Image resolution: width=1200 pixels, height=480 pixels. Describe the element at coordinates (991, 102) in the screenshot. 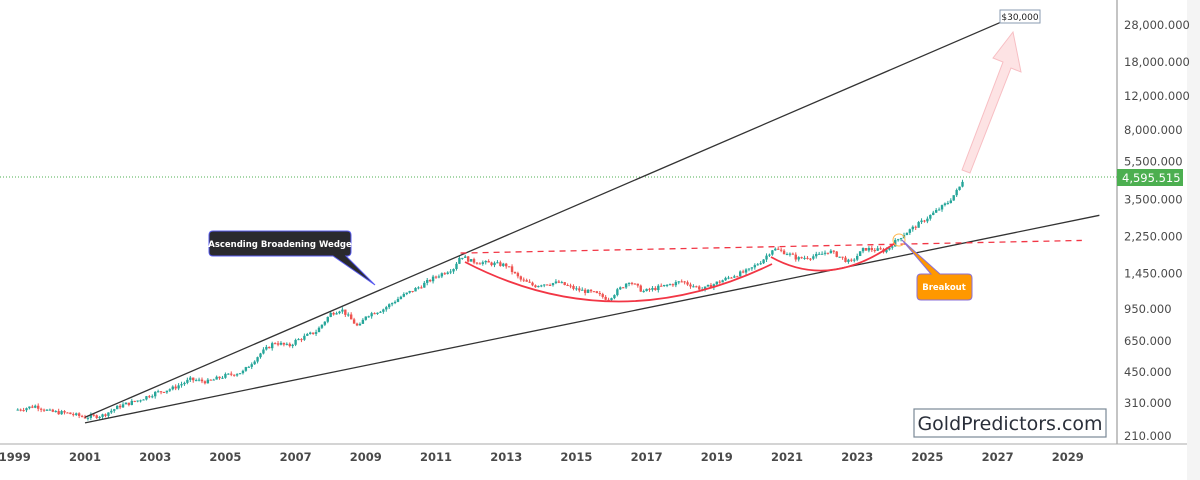

I see `target-arrow` at that location.